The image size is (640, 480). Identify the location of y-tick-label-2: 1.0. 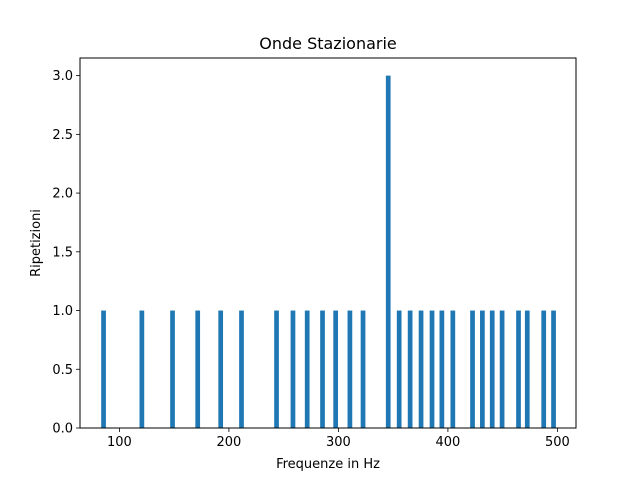
(62, 311).